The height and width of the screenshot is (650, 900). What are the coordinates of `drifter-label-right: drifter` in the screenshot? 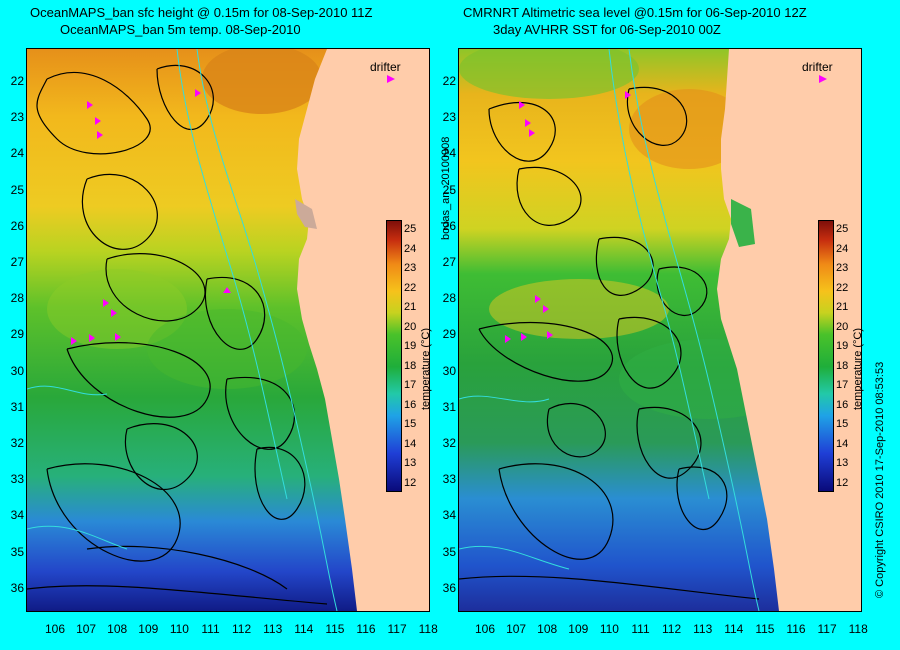 It's located at (817, 67).